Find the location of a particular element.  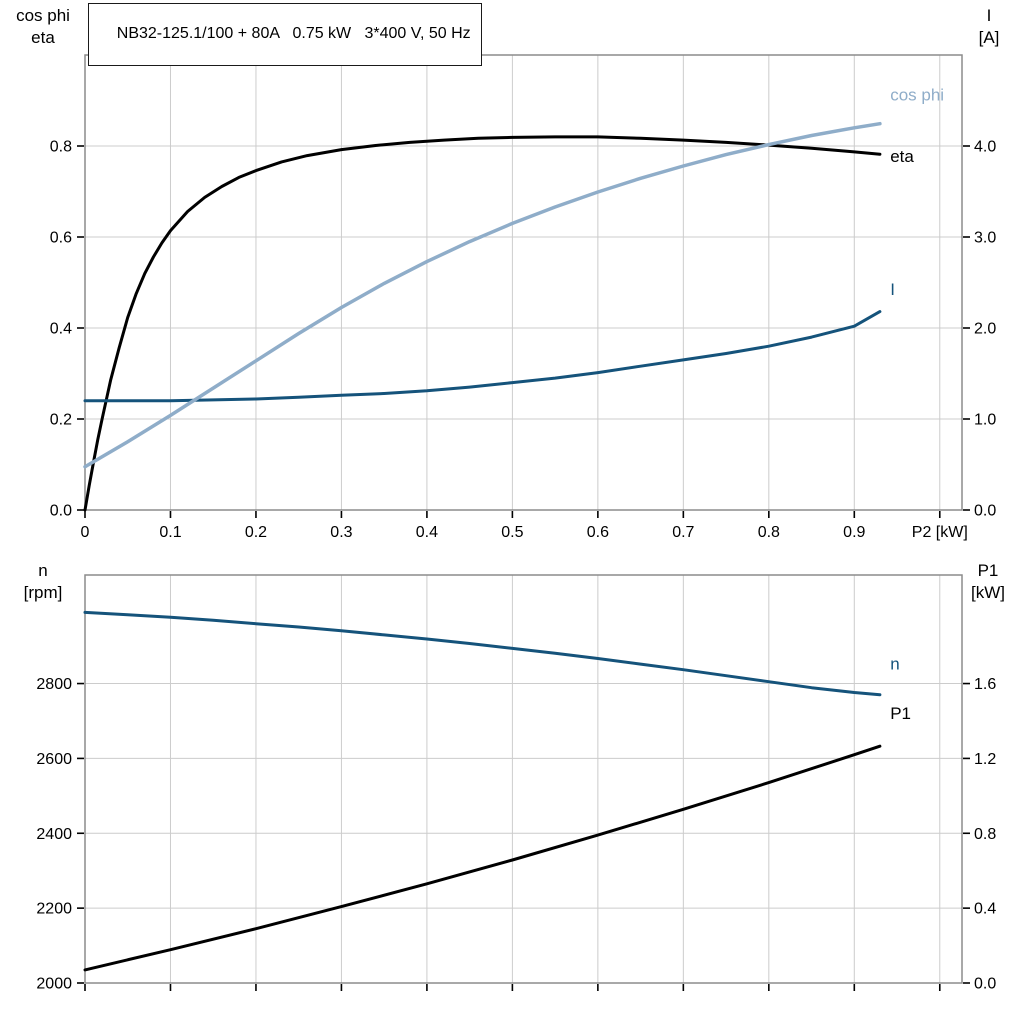

svg-text: 2200 is located at coordinates (54, 909).